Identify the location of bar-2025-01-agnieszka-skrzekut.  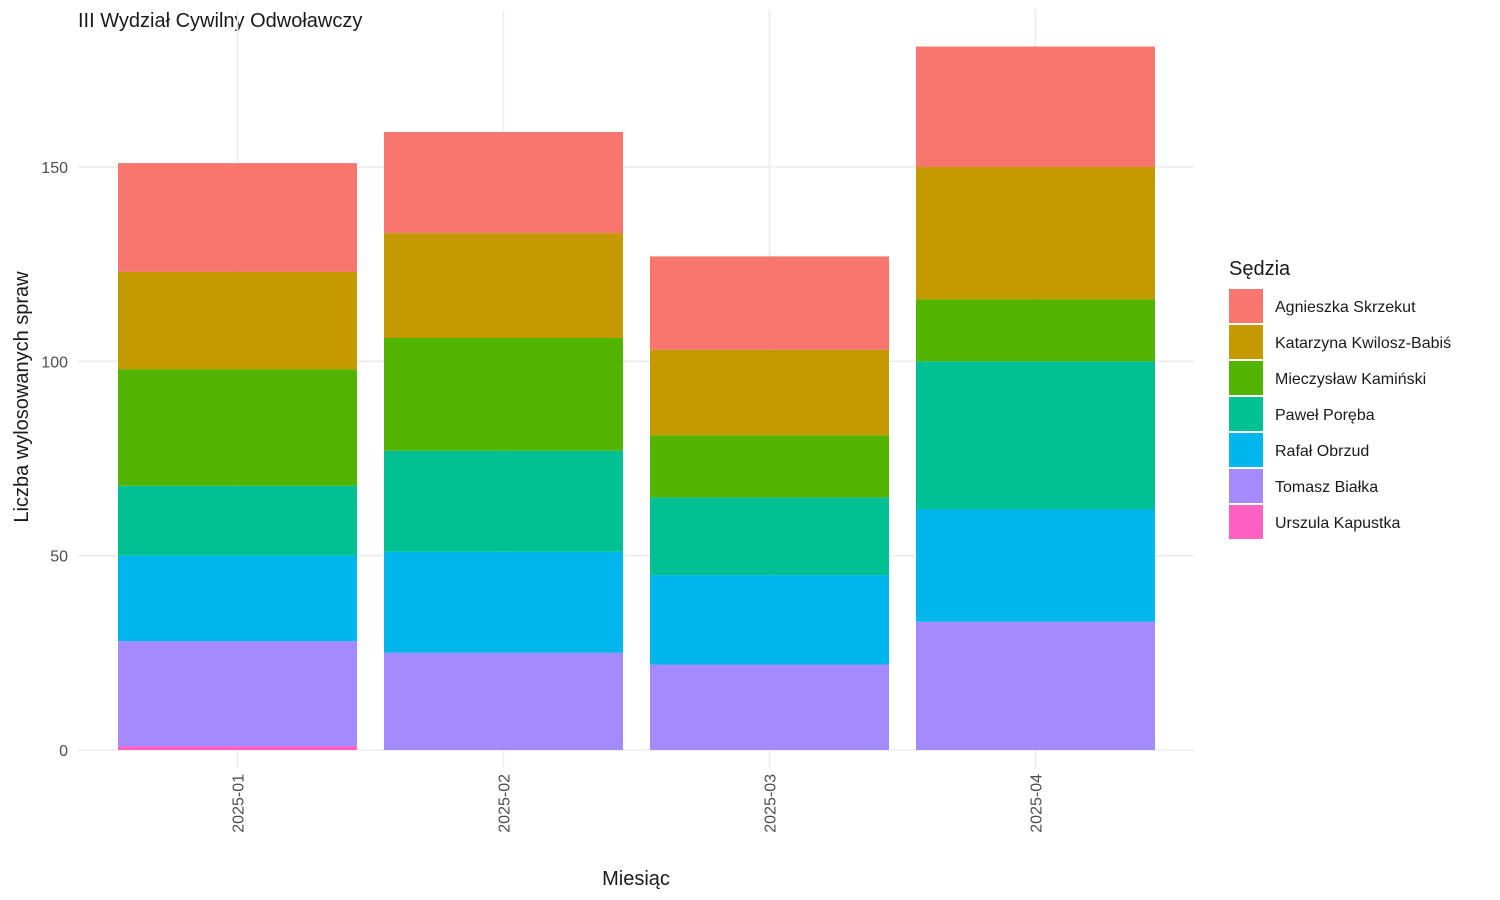
(237, 217).